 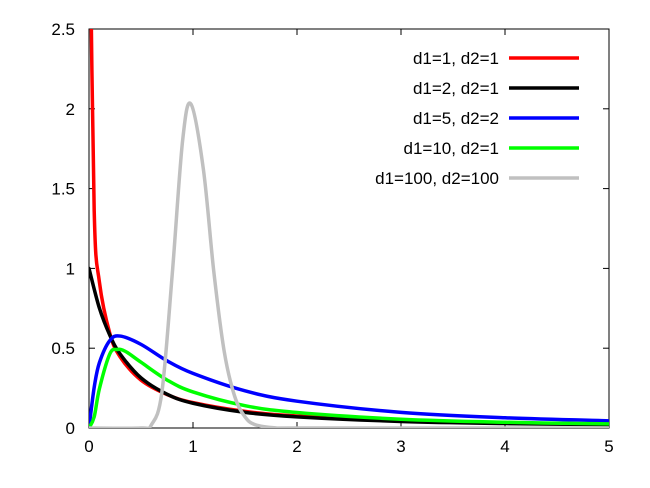 I want to click on y-tick-label: 0, so click(x=70, y=428).